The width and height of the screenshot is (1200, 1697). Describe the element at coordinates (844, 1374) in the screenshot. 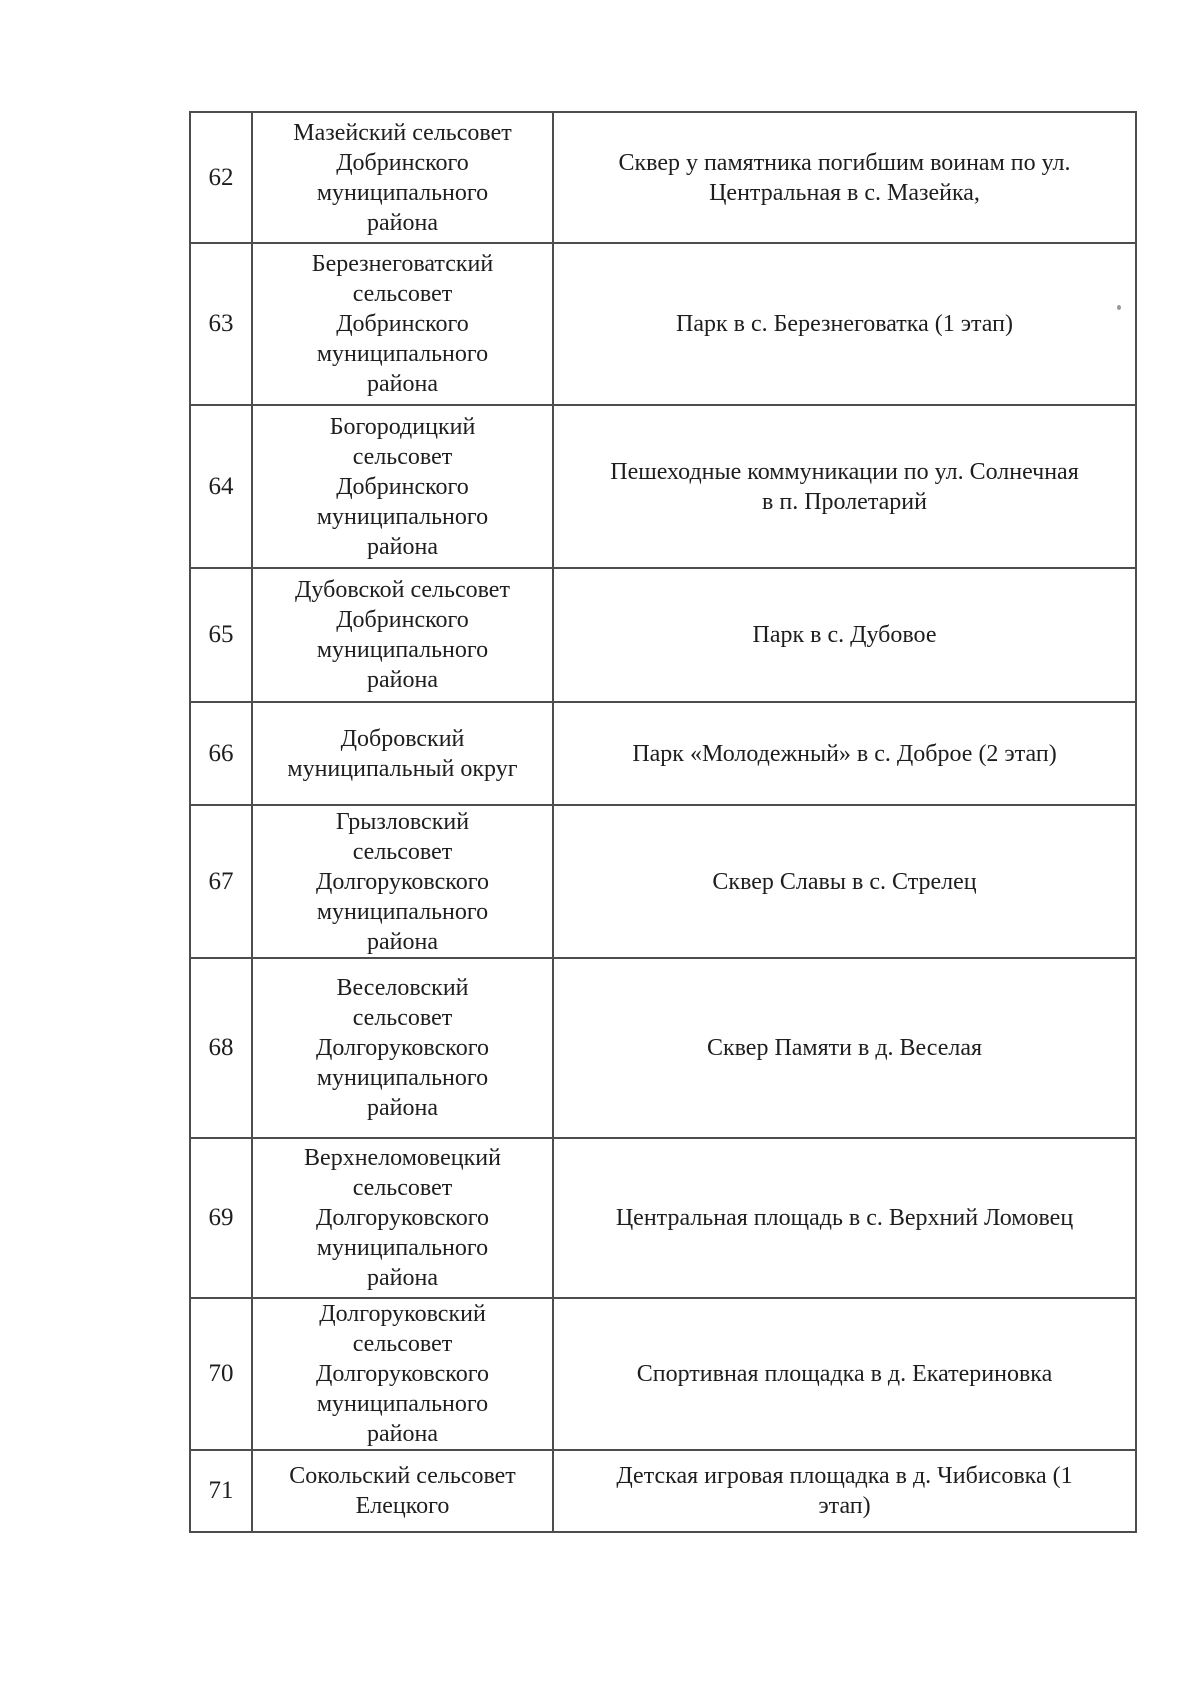

I see `object-cell: Спортивная площадка в д. Екатериновка` at that location.